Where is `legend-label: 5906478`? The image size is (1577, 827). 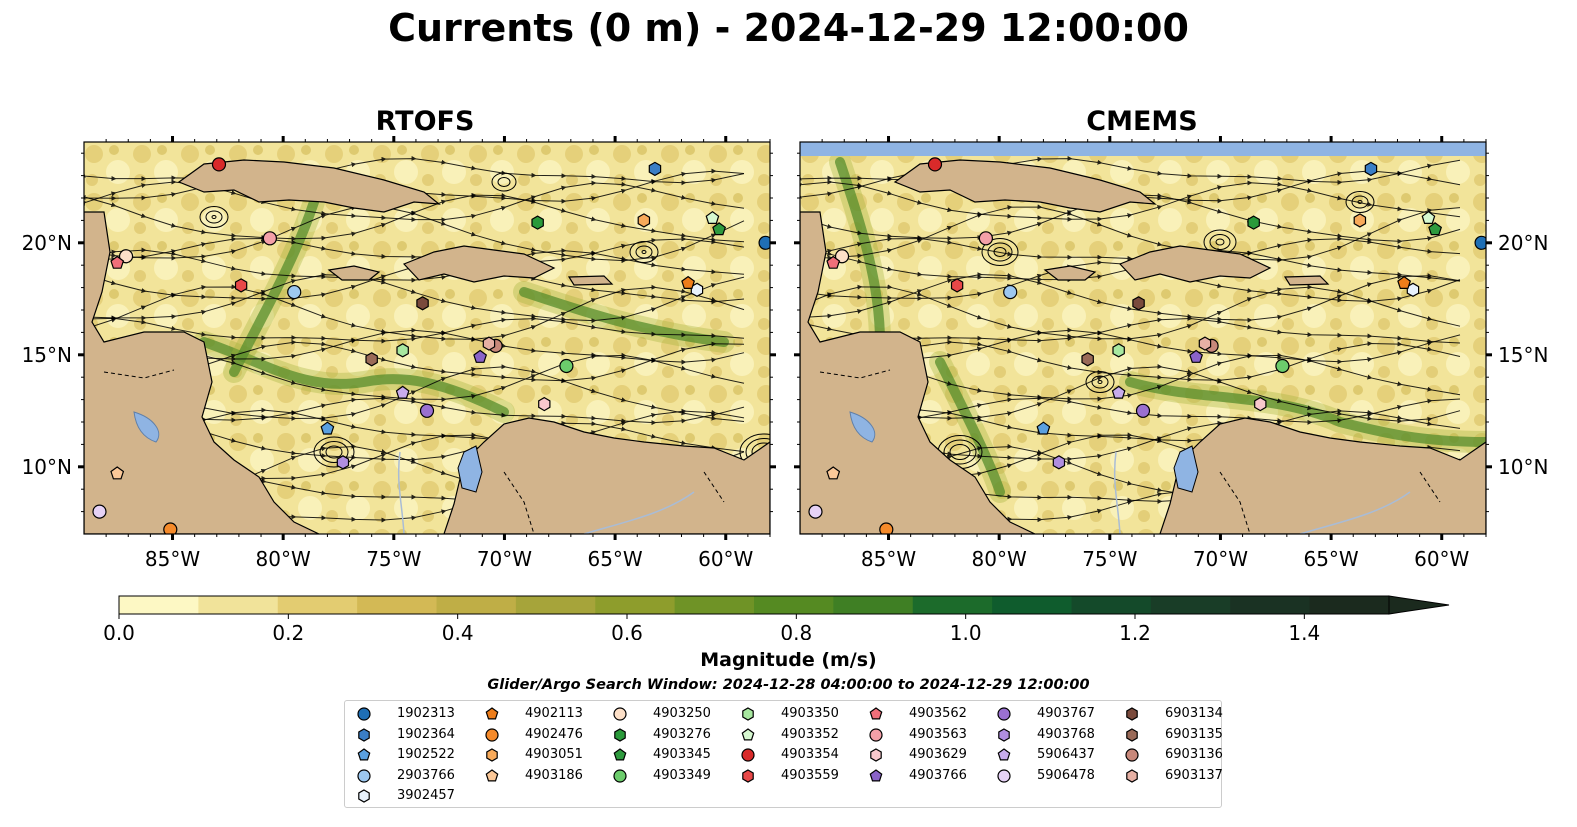 legend-label: 5906478 is located at coordinates (1066, 775).